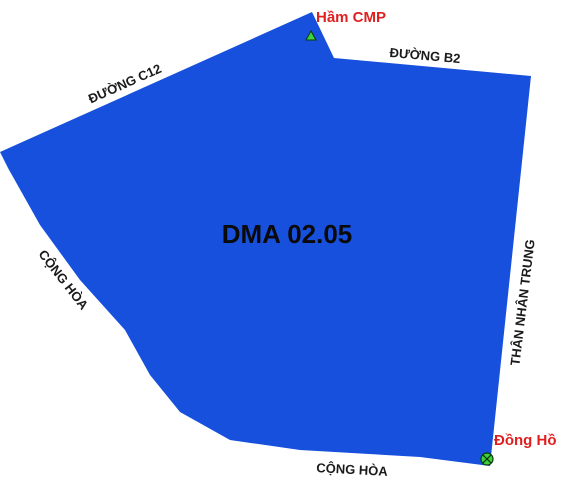  What do you see at coordinates (425, 55) in the screenshot?
I see `road-label-duong-b2: ĐƯỜNG B2` at bounding box center [425, 55].